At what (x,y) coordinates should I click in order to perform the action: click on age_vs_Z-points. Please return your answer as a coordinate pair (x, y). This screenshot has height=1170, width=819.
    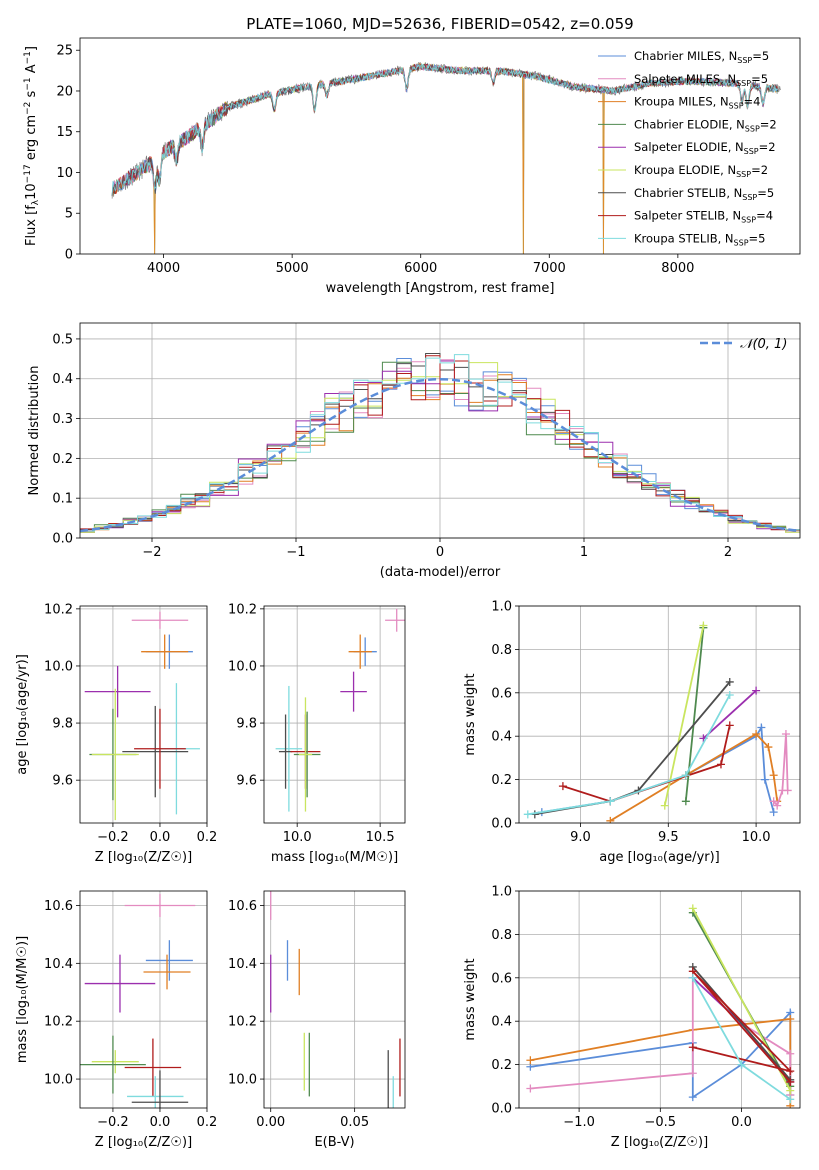
    Looking at the image, I should click on (142, 716).